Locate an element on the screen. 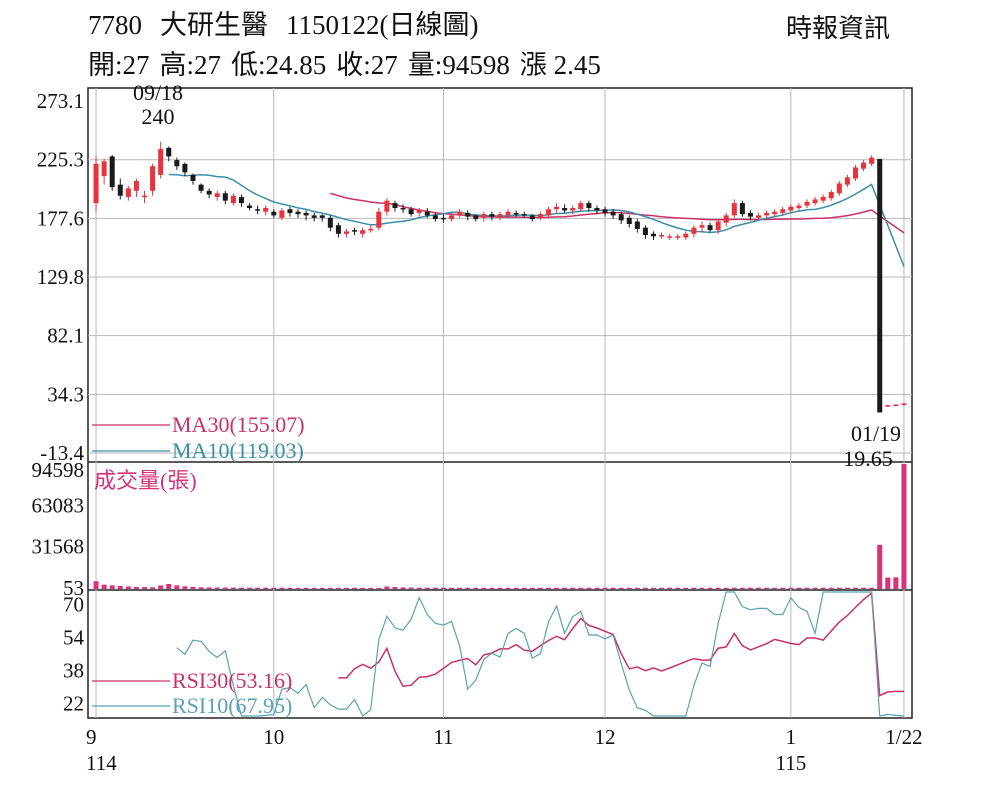 The height and width of the screenshot is (800, 1000). x-tick-label: 9 is located at coordinates (91, 737).